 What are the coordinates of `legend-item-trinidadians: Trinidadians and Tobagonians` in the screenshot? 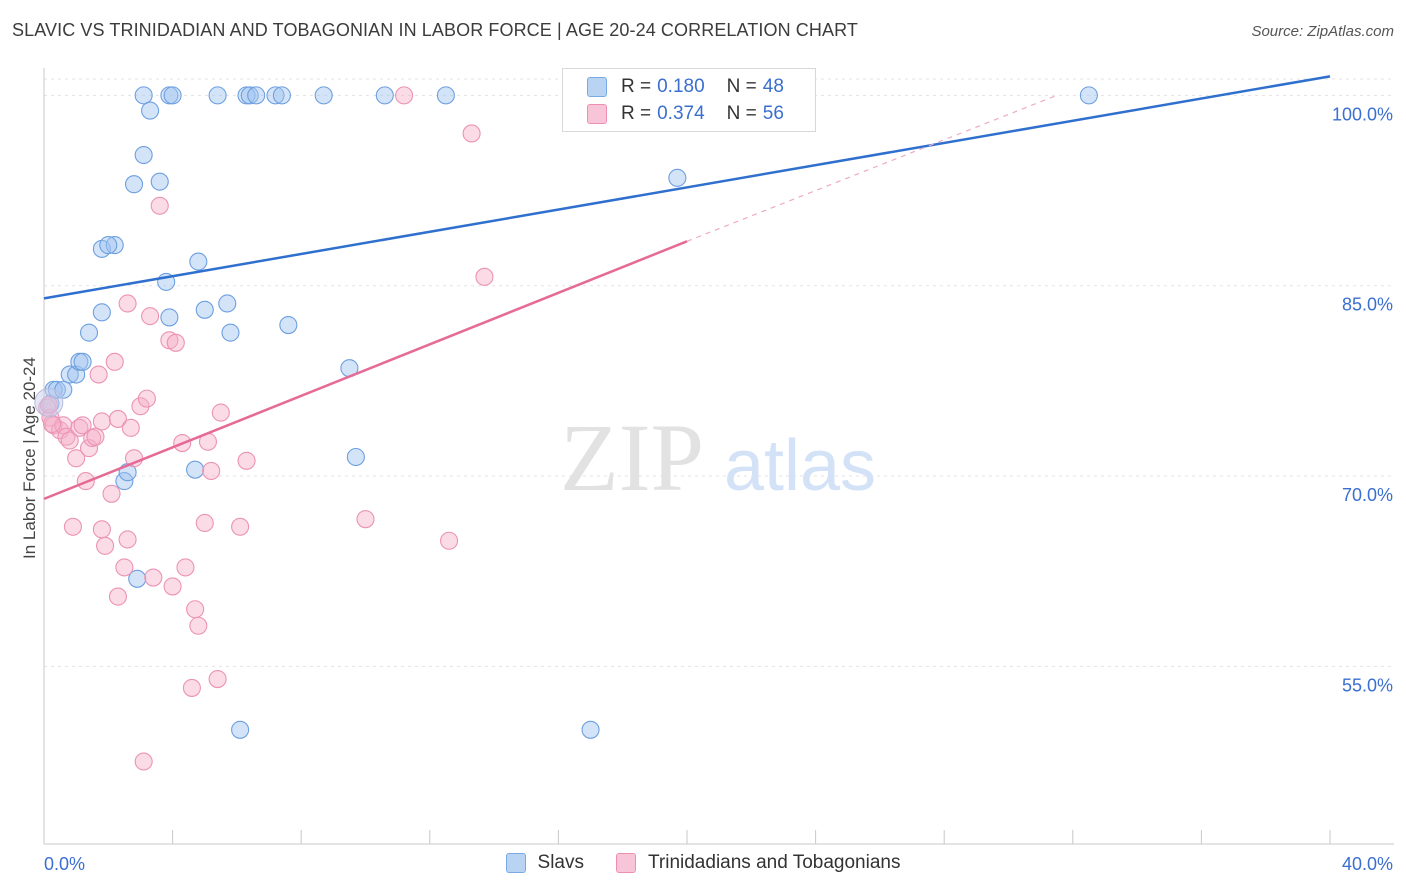 It's located at (758, 863).